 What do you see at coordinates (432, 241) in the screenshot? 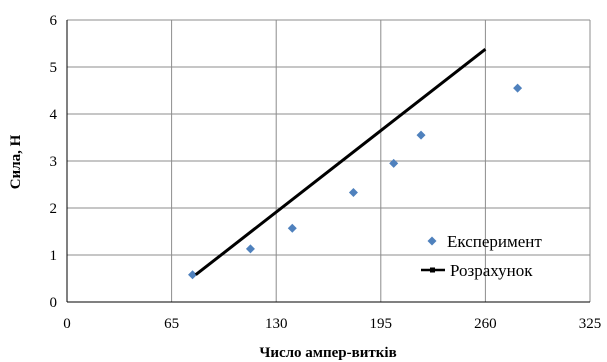
I see `legend-marker-experiment` at bounding box center [432, 241].